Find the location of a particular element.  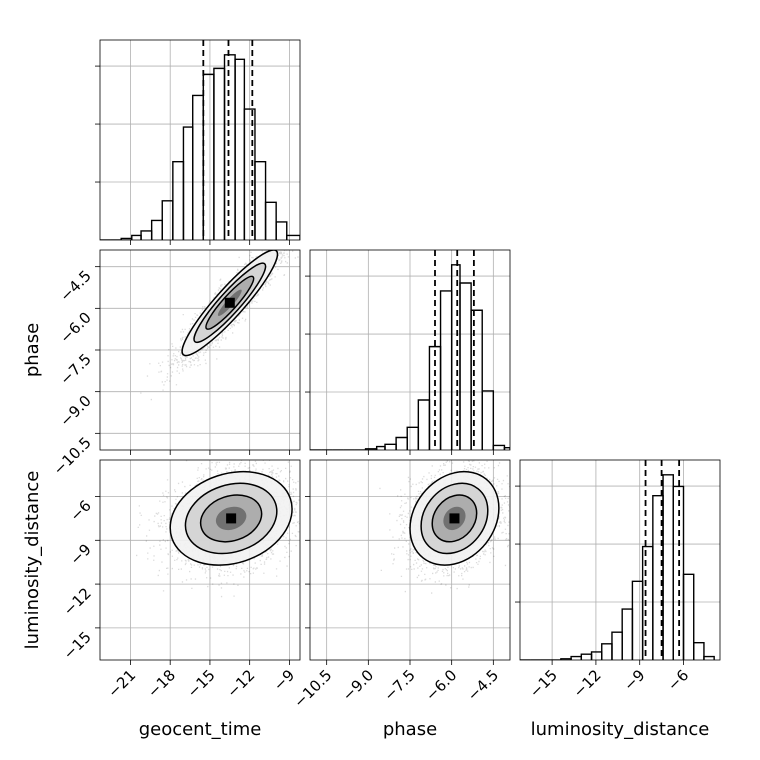

panel-pair-0: −10.5−9.0 −7.5 −6.0−4.5 is located at coordinates (175, 364).